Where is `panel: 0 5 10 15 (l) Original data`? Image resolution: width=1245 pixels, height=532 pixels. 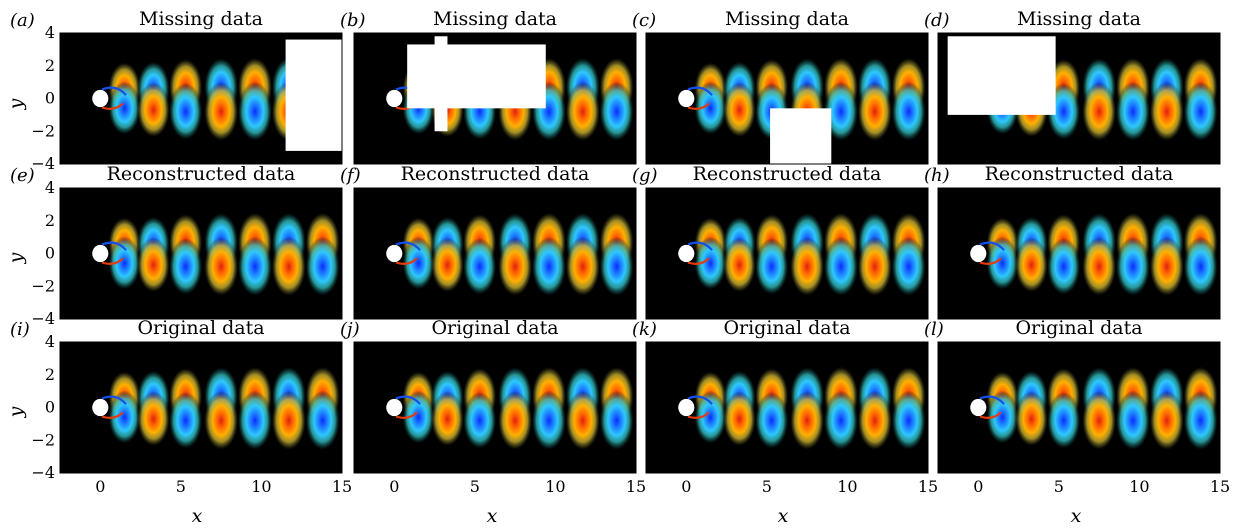
panel: 0 5 10 15 (l) Original data is located at coordinates (1077, 406).